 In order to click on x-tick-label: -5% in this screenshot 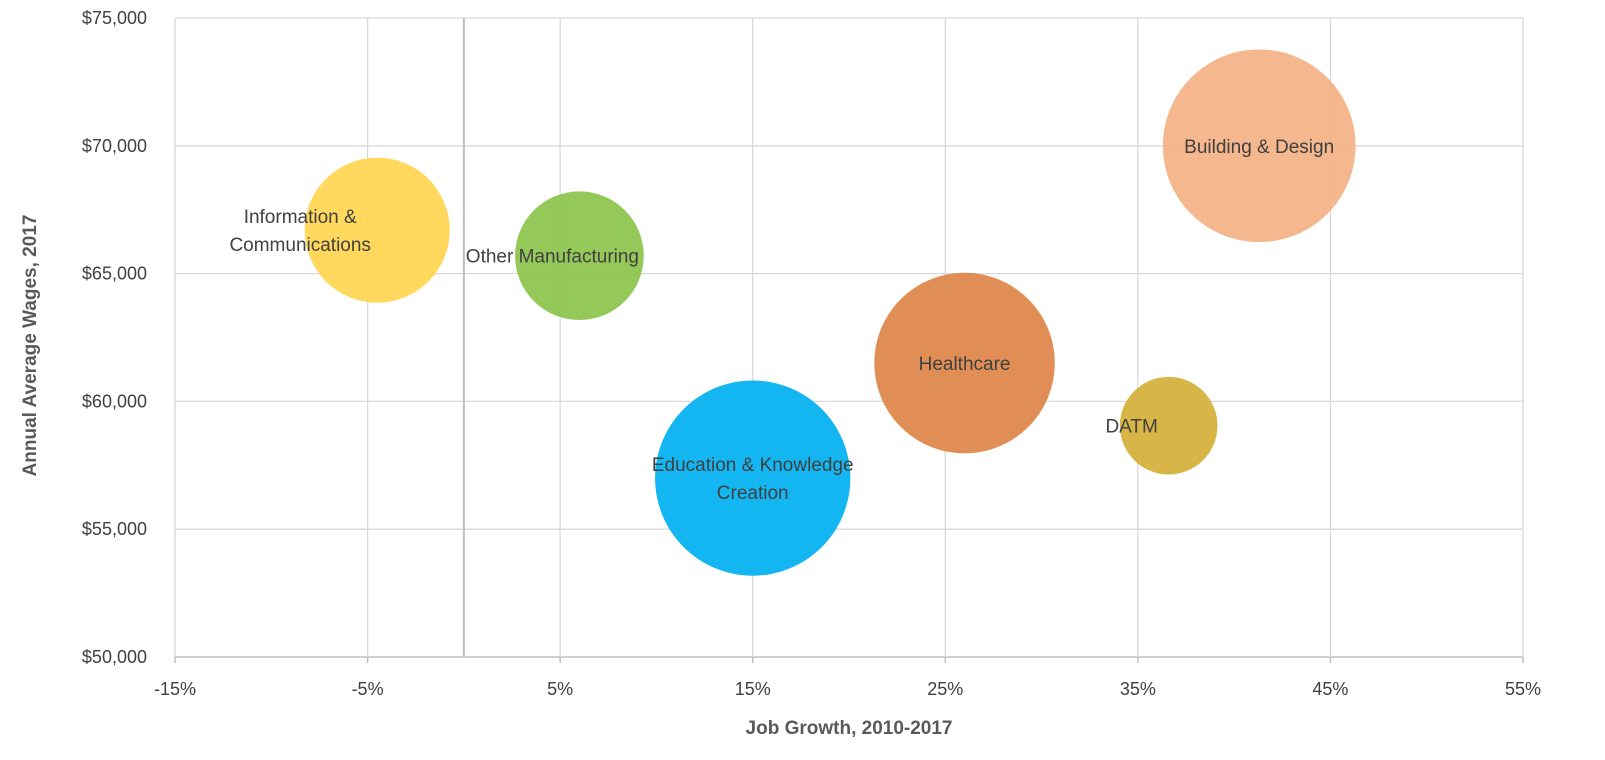, I will do `click(368, 689)`.